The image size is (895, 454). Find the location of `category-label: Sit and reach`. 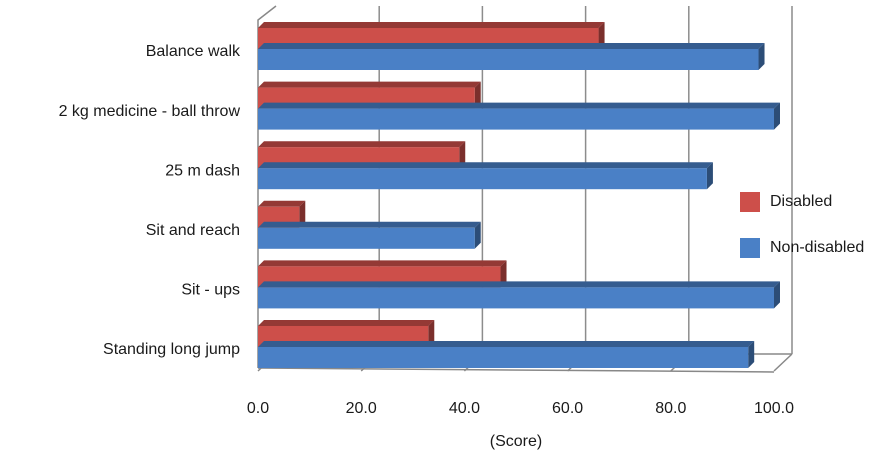

category-label: Sit and reach is located at coordinates (193, 230).